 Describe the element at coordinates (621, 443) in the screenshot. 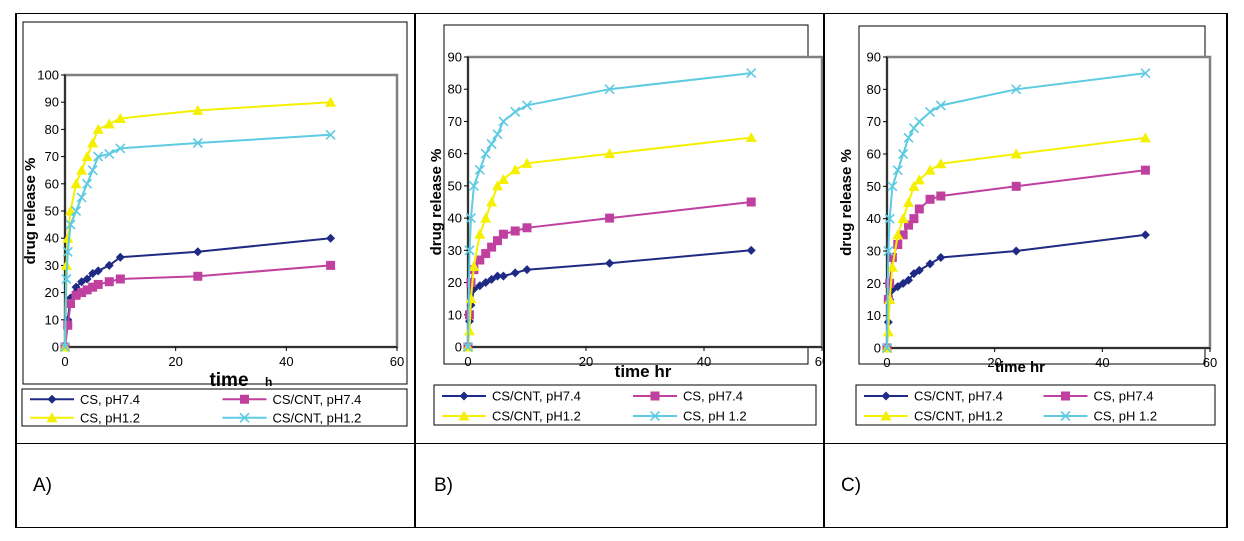

I see `table-row-divider` at that location.